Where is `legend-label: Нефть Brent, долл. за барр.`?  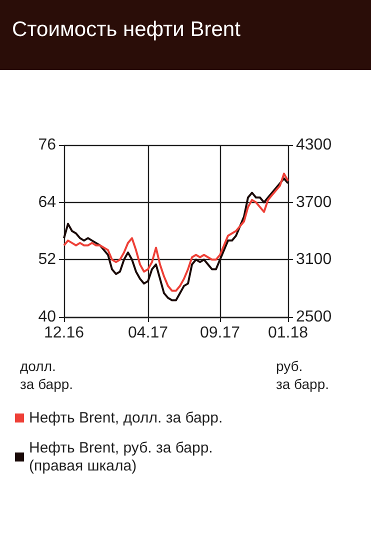
legend-label: Нефть Brent, долл. за барр. is located at coordinates (126, 418).